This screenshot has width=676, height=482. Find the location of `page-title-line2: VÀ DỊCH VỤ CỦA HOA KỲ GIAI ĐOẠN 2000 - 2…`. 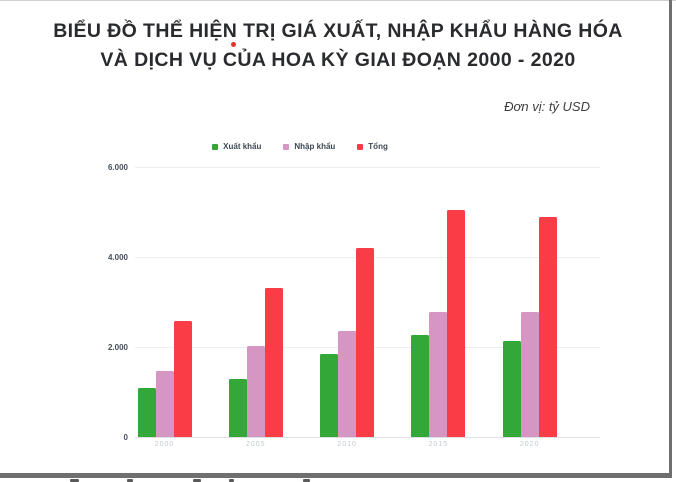

page-title-line2: VÀ DỊCH VỤ CỦA HOA KỲ GIAI ĐOẠN 2000 - 2… is located at coordinates (338, 60).